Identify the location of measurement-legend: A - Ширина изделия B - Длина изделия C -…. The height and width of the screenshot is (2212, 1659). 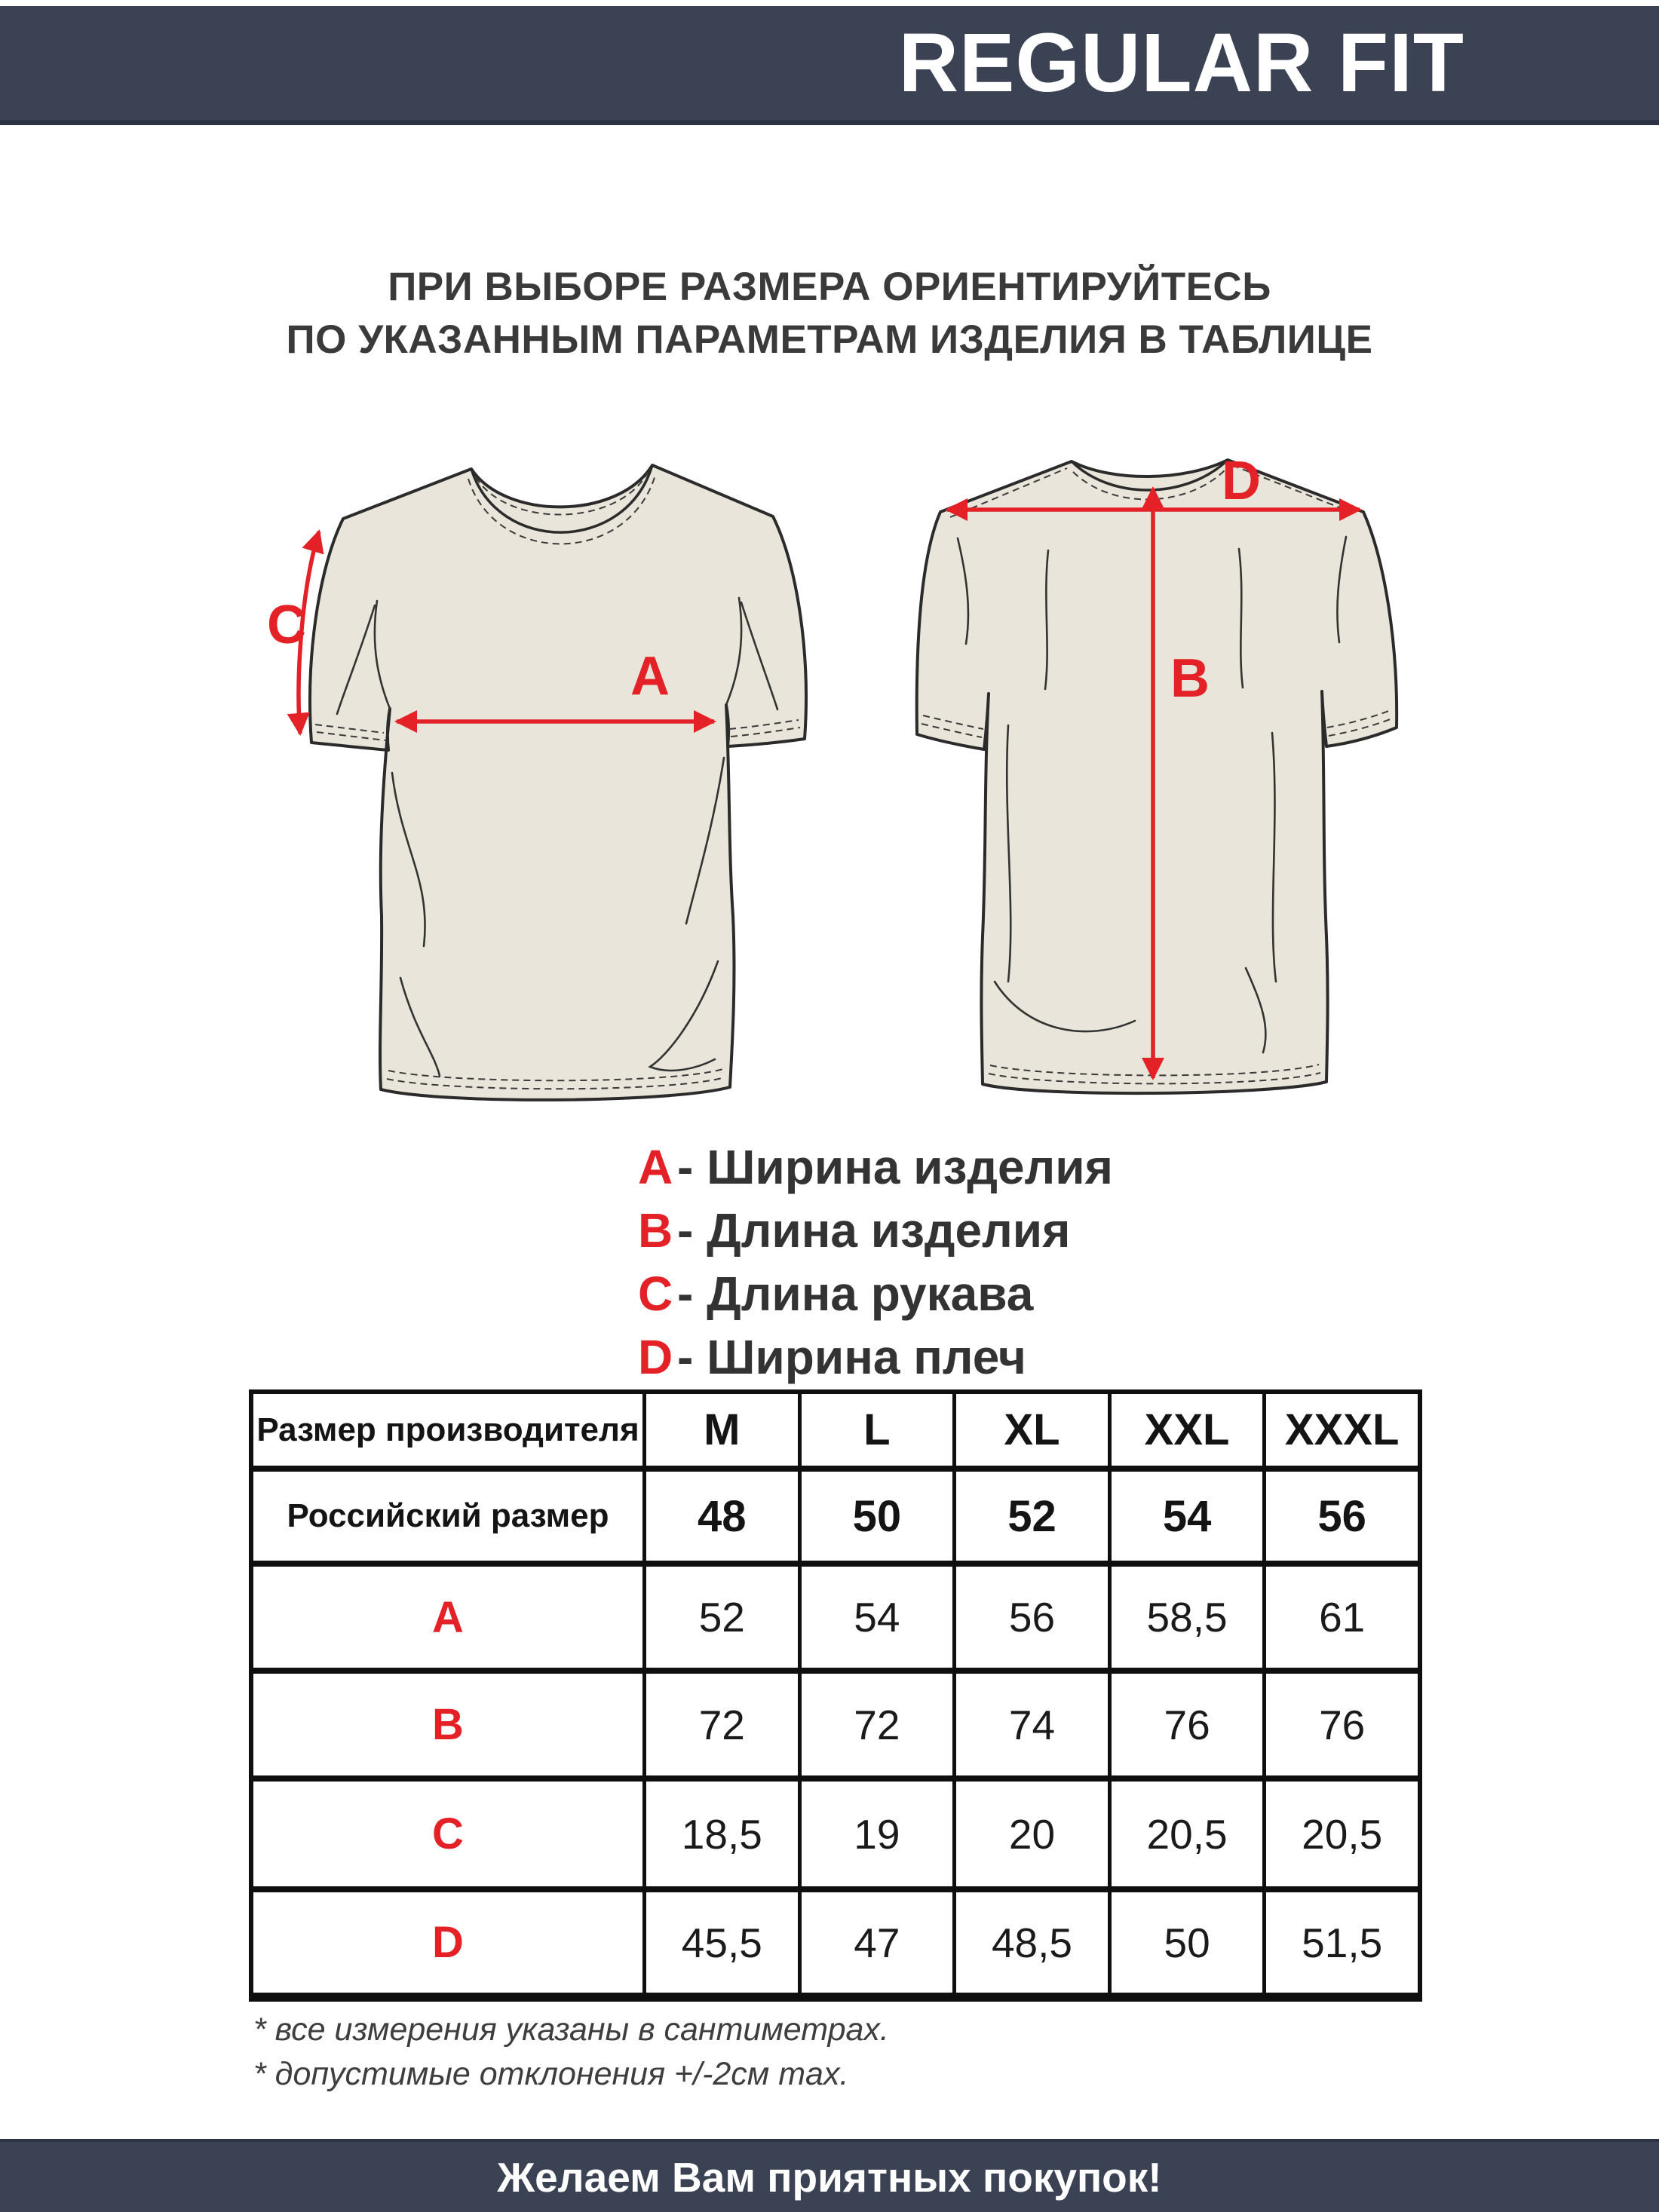
(876, 1262).